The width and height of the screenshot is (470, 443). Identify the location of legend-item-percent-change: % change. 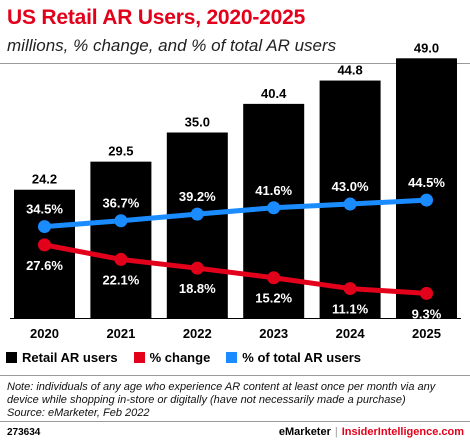
(172, 357).